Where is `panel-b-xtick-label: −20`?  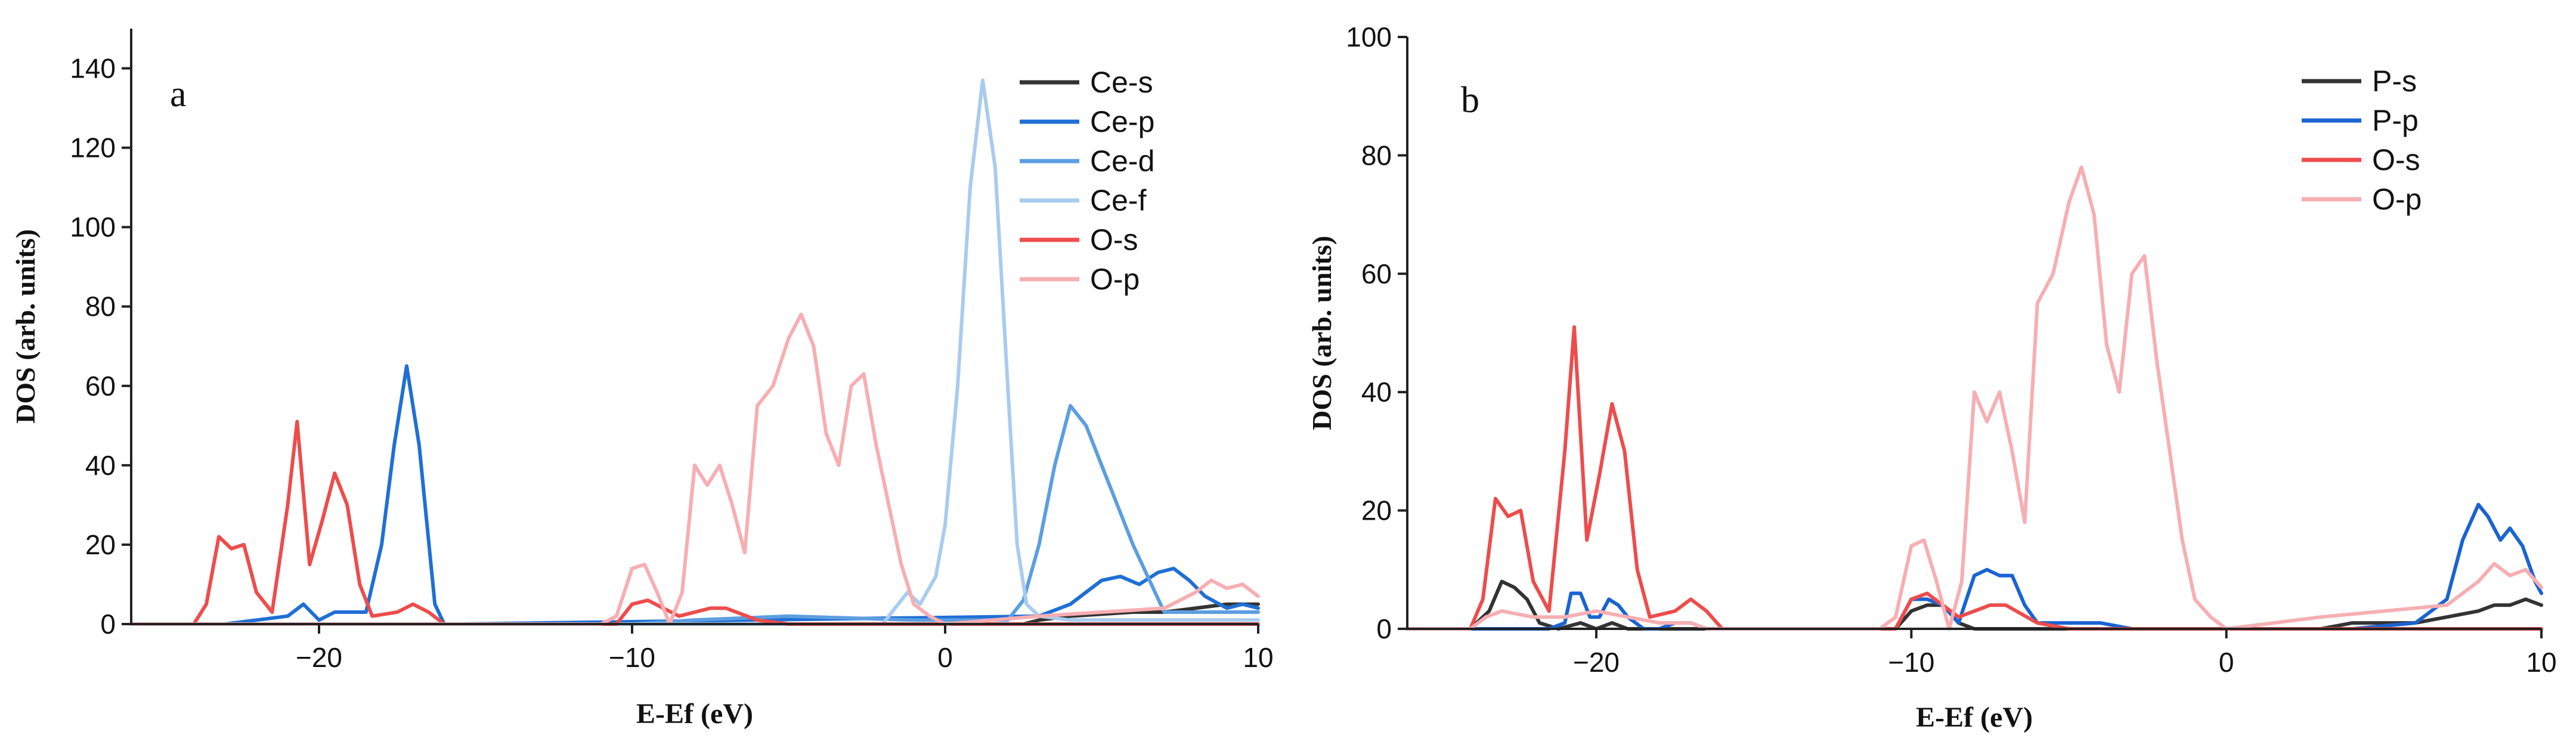
panel-b-xtick-label: −20 is located at coordinates (1596, 662).